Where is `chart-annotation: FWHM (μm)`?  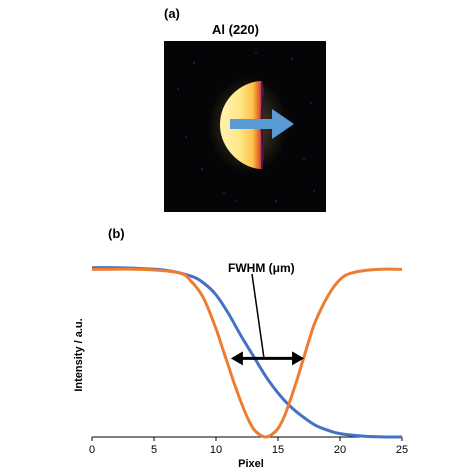 chart-annotation: FWHM (μm) is located at coordinates (266, 313).